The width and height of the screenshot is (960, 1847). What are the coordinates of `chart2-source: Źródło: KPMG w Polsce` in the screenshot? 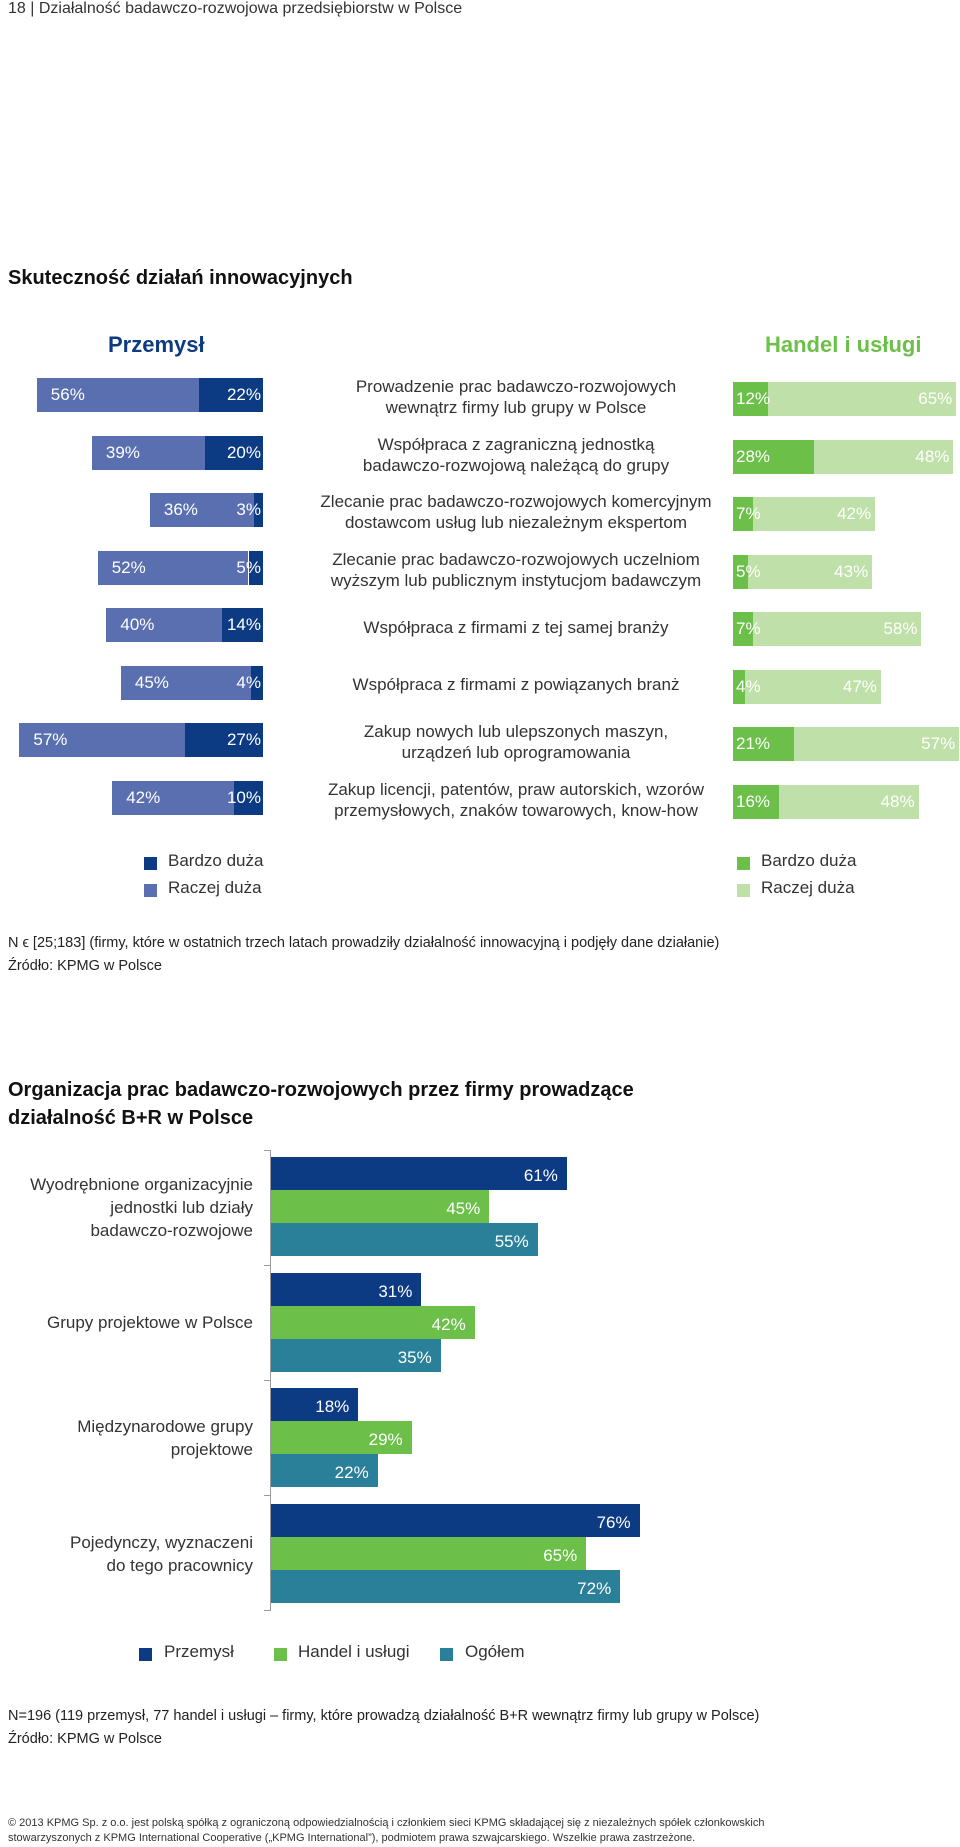 It's located at (85, 1739).